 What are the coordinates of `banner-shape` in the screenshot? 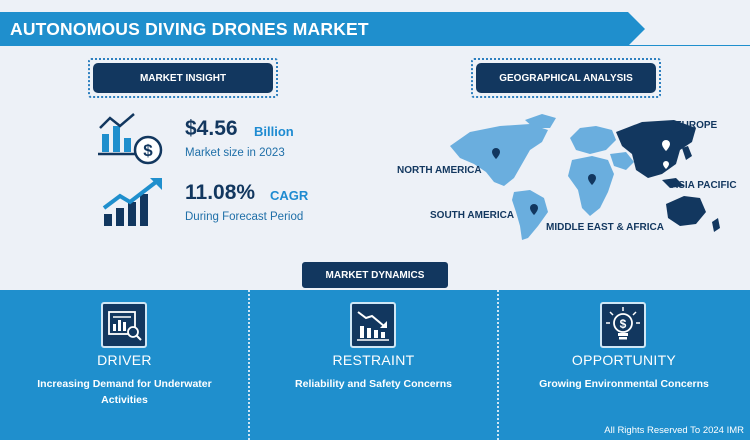 It's located at (375, 29).